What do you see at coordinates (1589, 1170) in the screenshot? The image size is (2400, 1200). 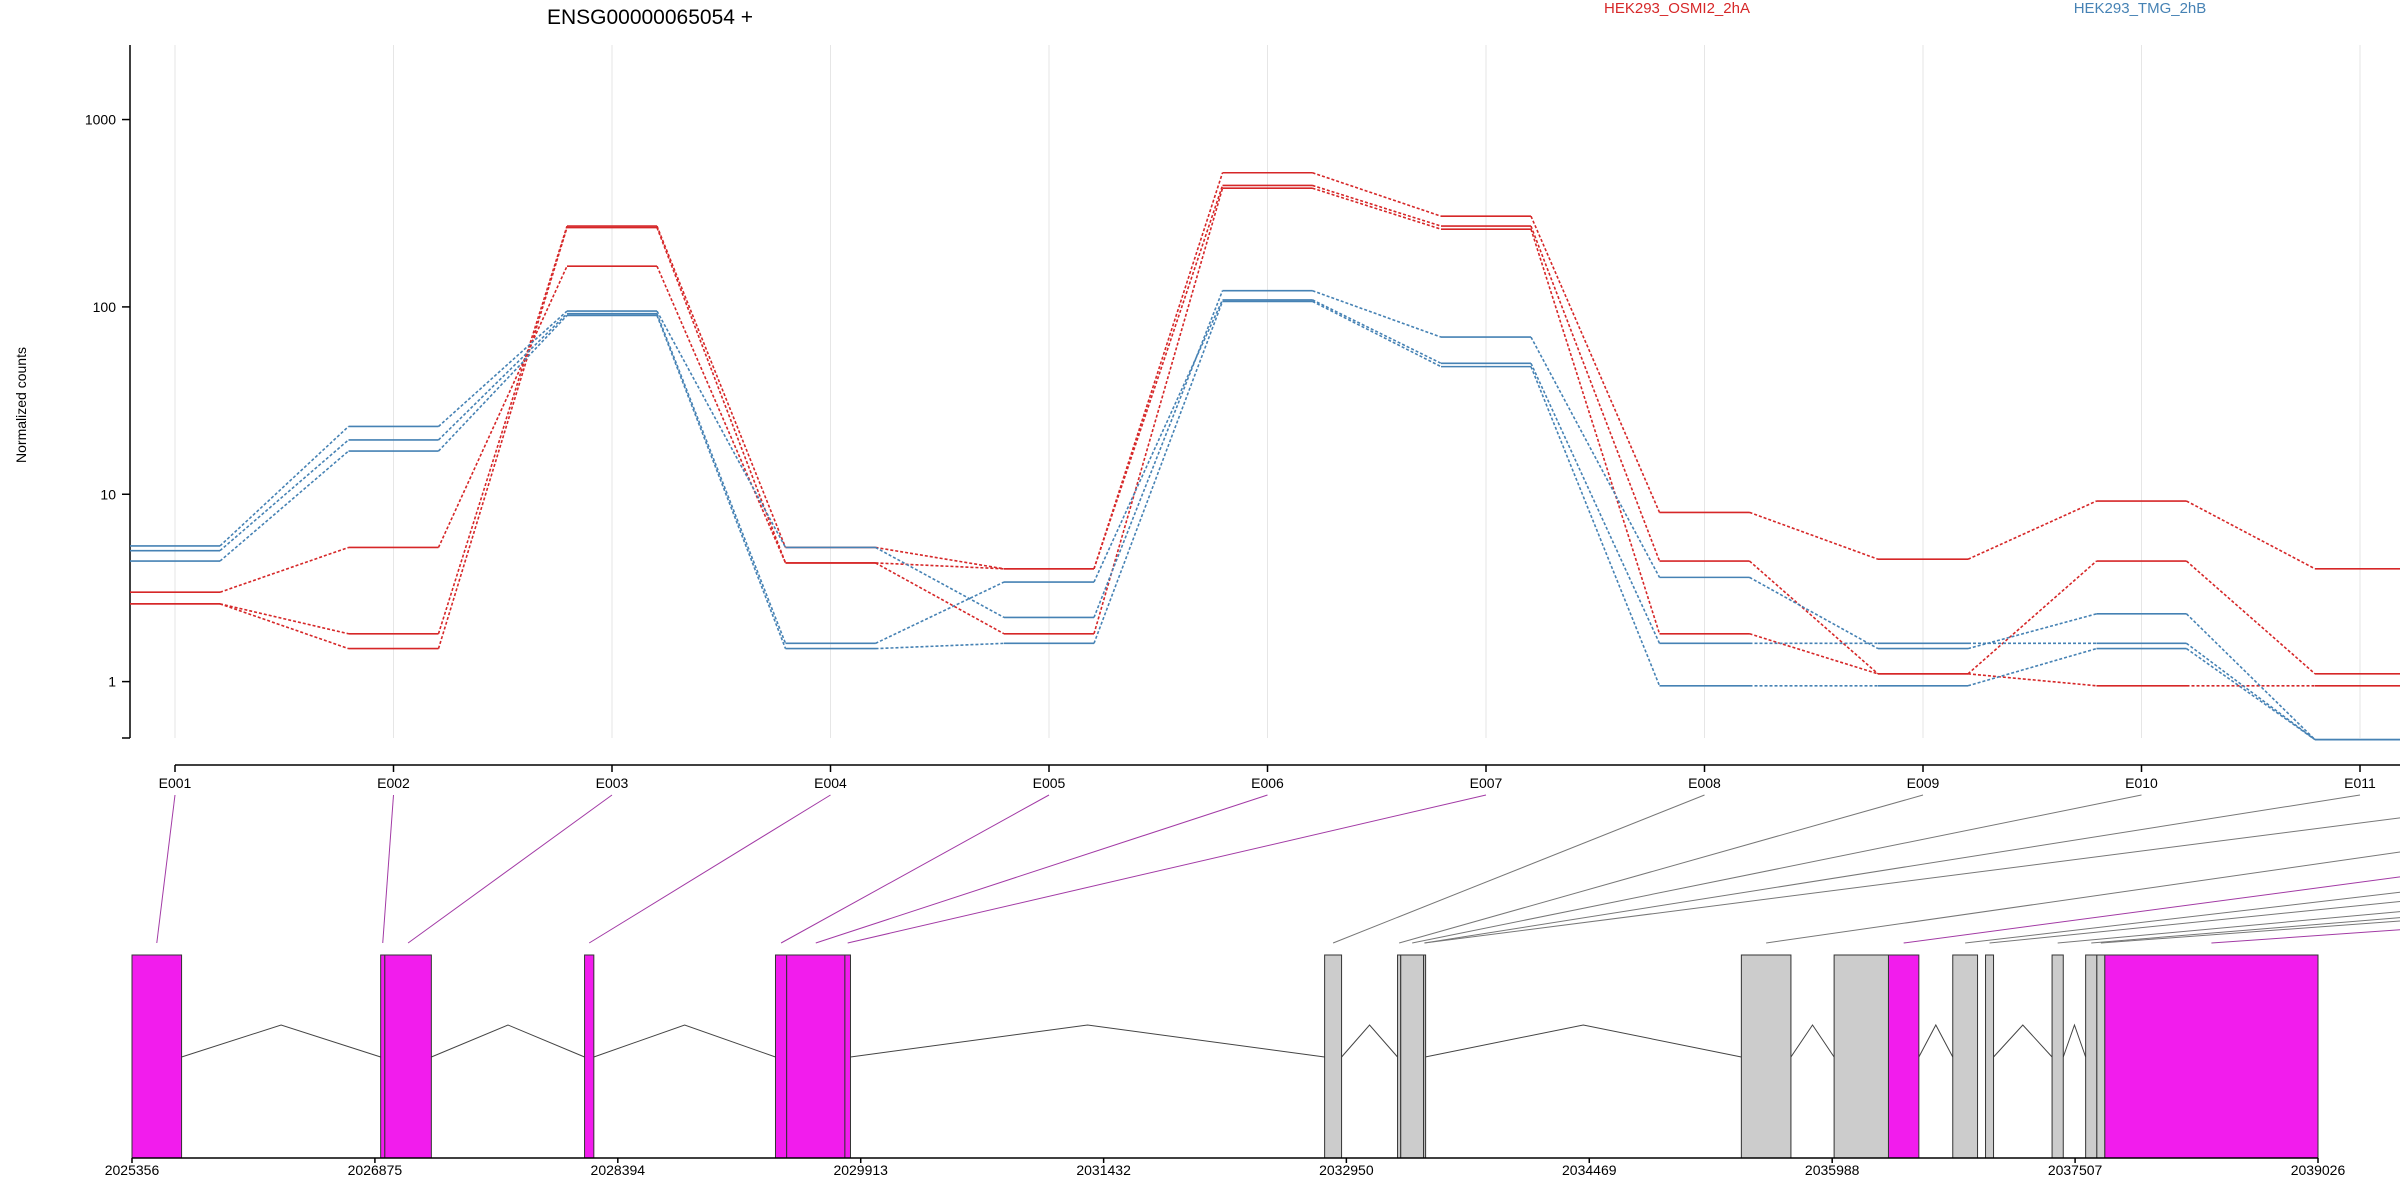 I see `coordinate-label-2034469: 2034469` at bounding box center [1589, 1170].